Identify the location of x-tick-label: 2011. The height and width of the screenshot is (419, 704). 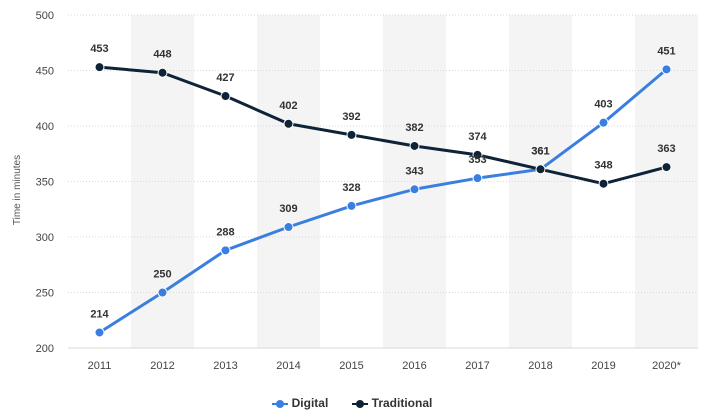
(100, 366).